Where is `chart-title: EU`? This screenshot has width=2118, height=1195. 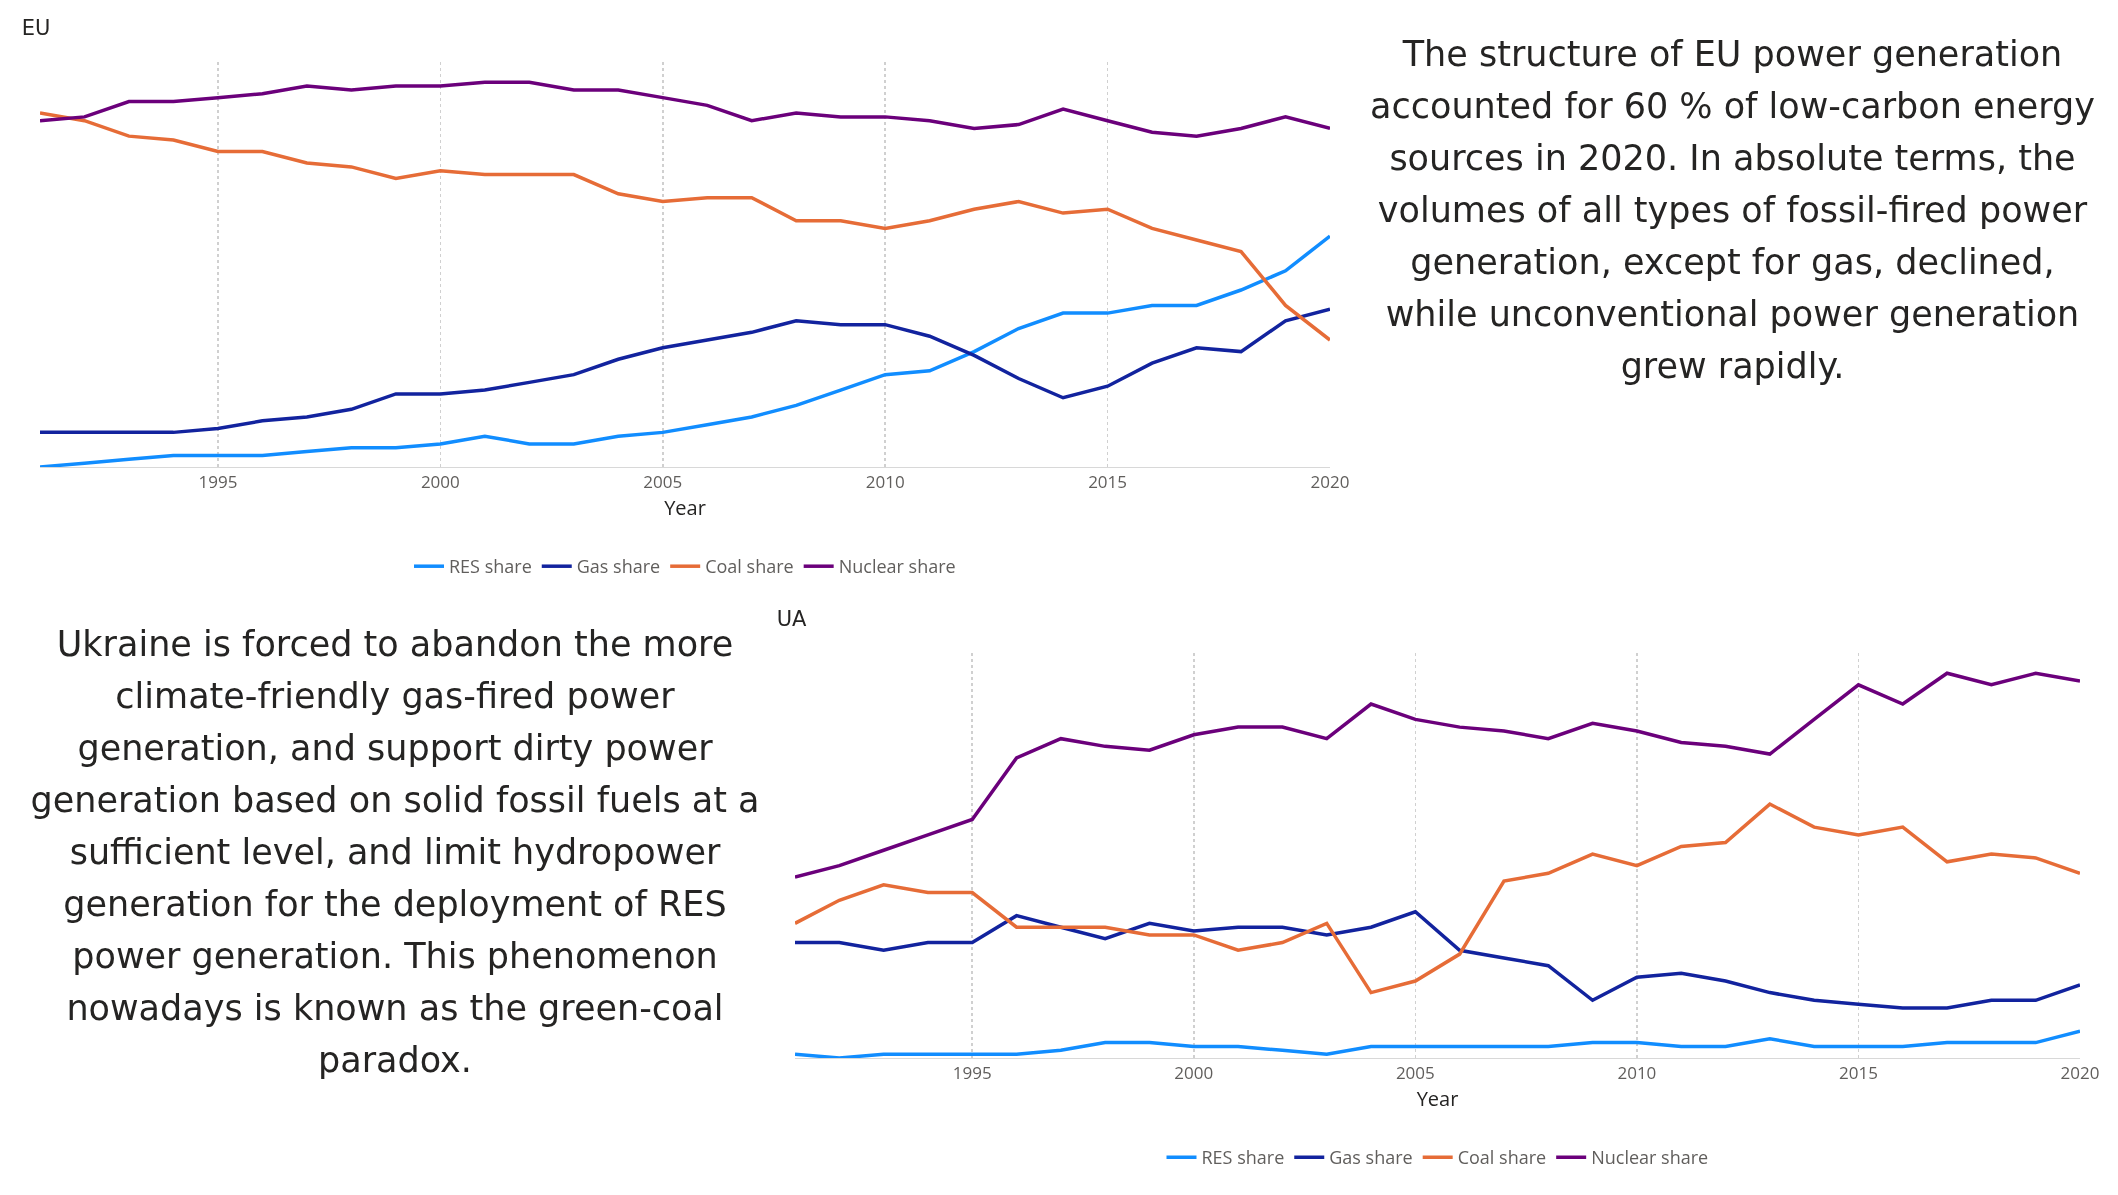 chart-title: EU is located at coordinates (36, 28).